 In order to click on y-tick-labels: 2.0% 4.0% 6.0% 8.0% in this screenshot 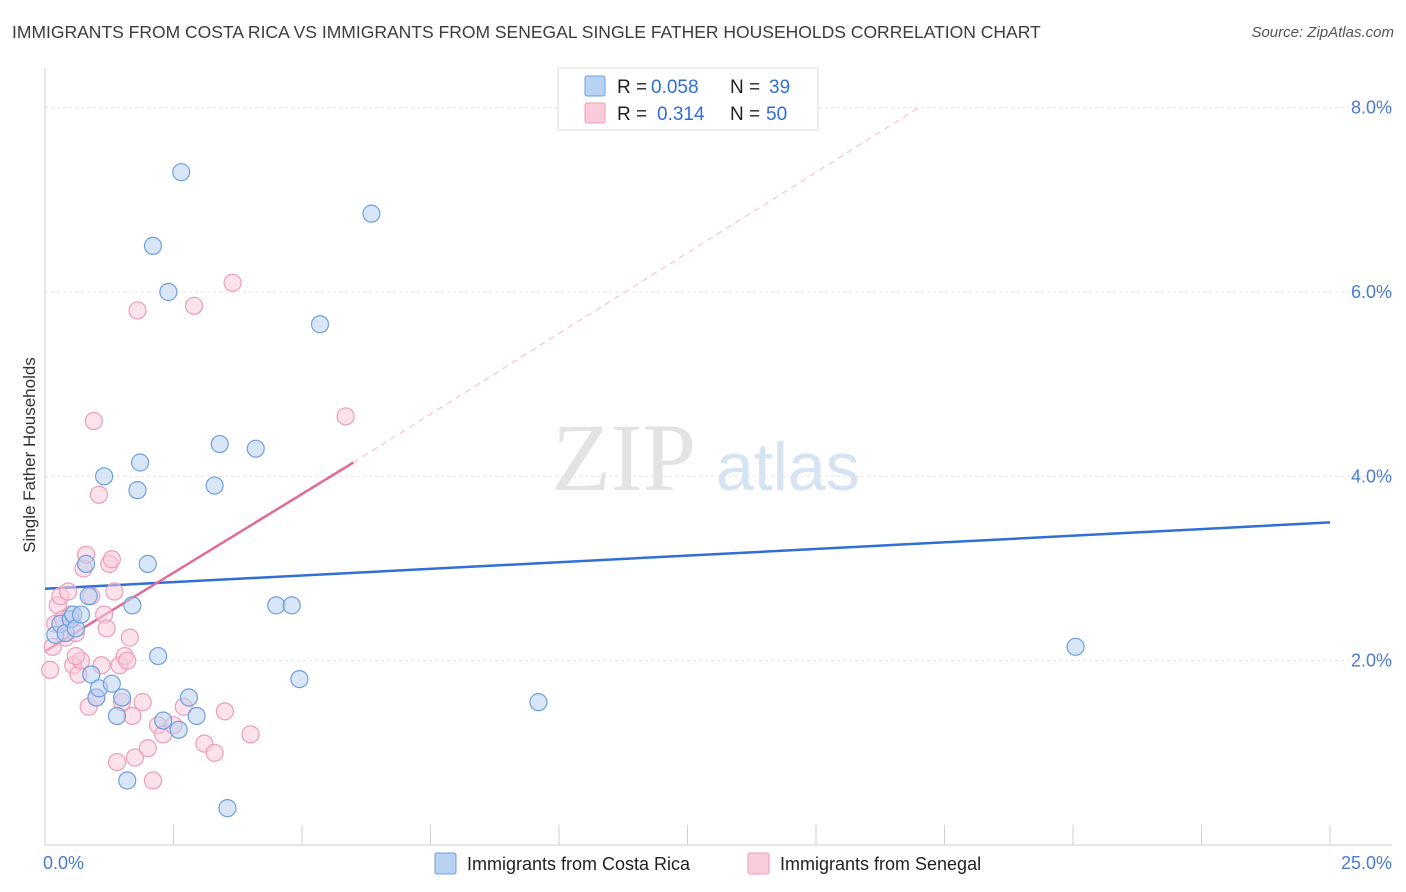, I will do `click(1371, 384)`.